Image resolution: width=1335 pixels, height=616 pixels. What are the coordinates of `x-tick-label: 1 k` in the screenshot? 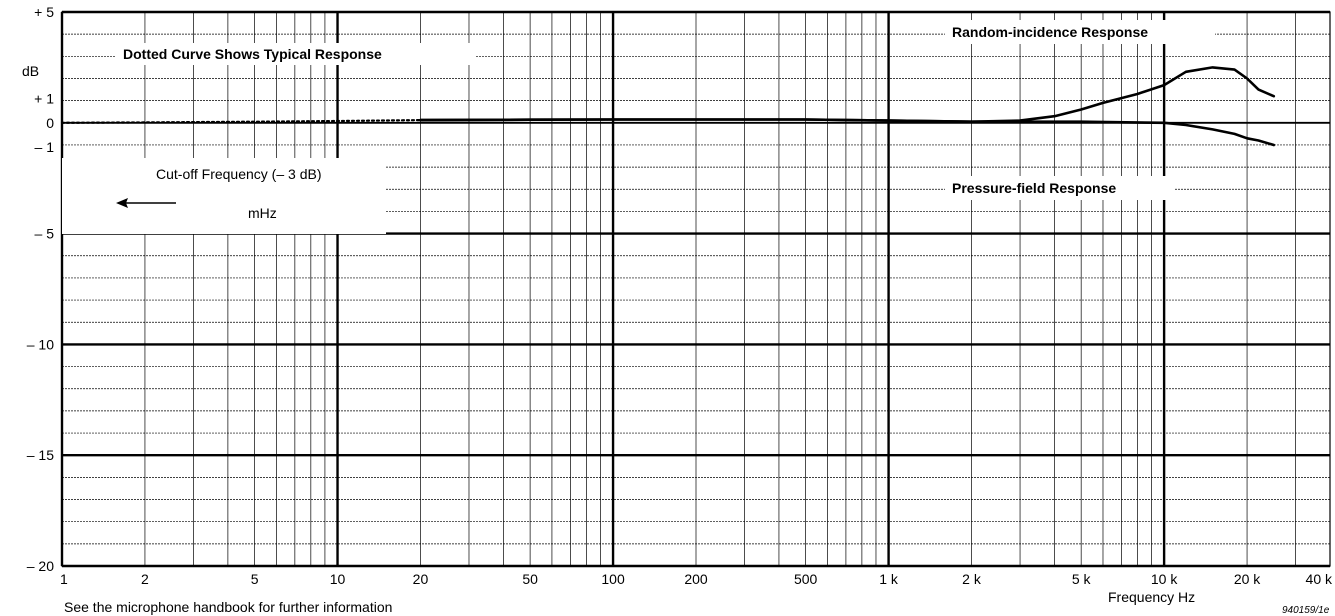 It's located at (889, 579).